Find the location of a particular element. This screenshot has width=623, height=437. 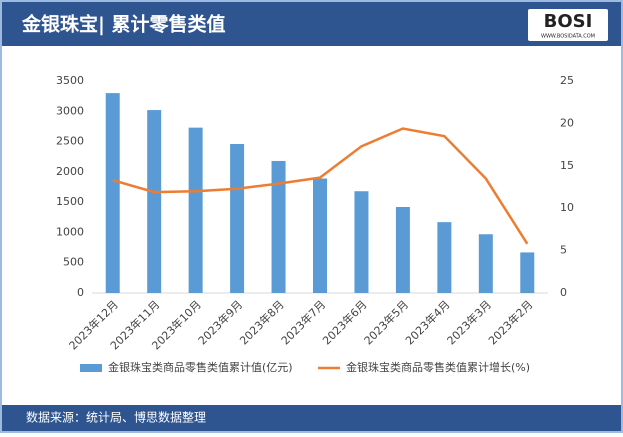

logo-url: WWW.BOSIDATA.COM is located at coordinates (568, 37).